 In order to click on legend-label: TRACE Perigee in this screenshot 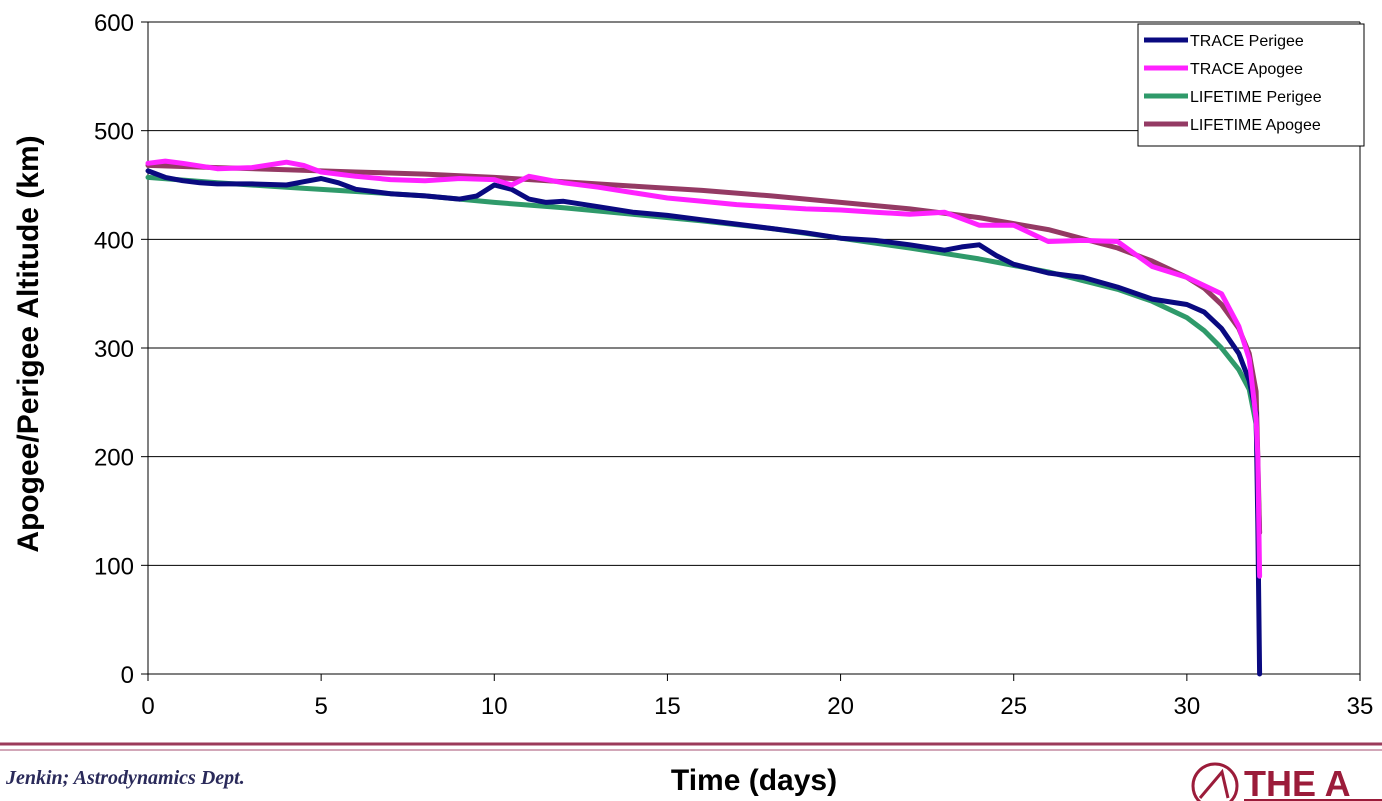, I will do `click(1247, 41)`.